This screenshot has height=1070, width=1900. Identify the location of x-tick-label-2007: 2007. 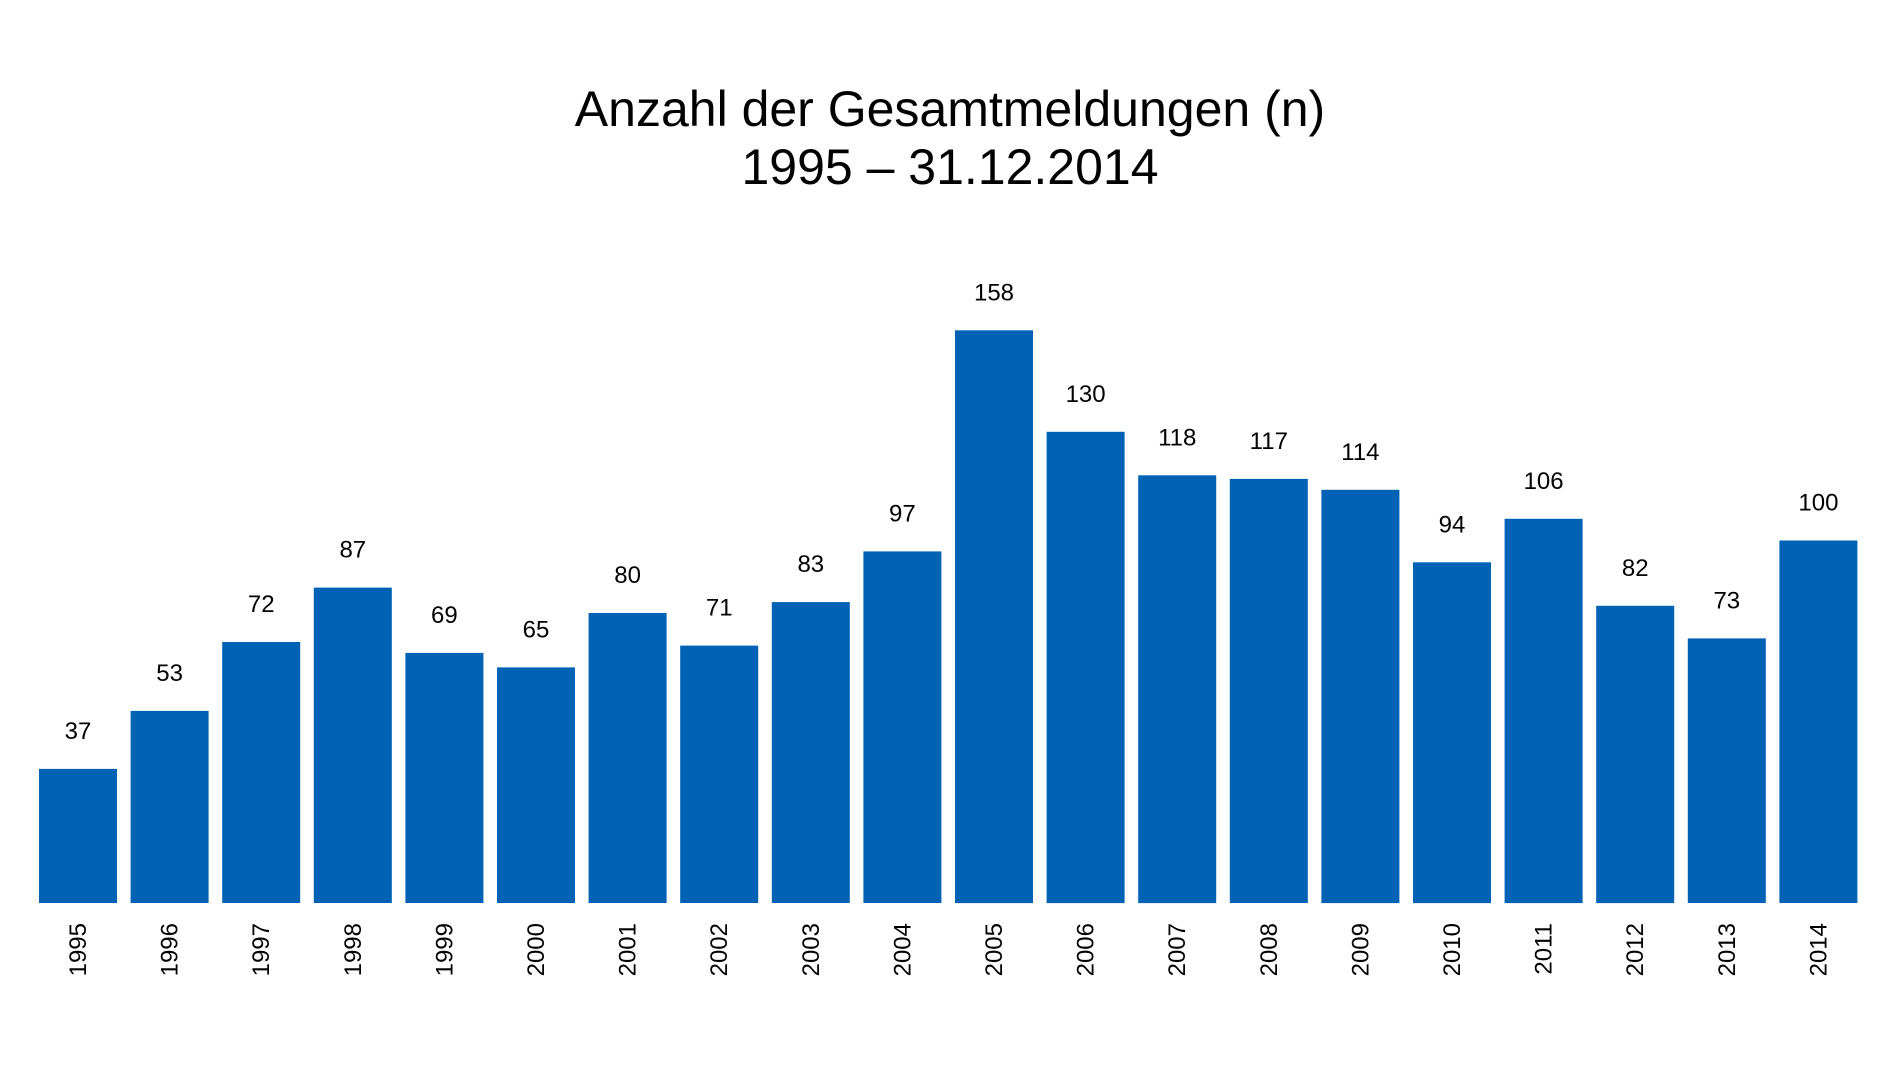
(1177, 949).